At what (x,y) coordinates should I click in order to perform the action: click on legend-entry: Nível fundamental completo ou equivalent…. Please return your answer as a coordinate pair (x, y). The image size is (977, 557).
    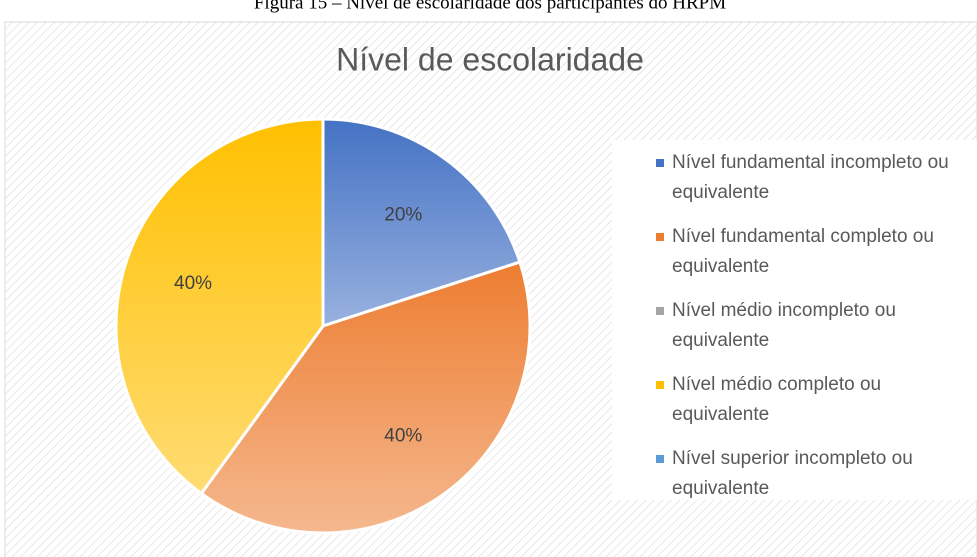
    Looking at the image, I should click on (812, 252).